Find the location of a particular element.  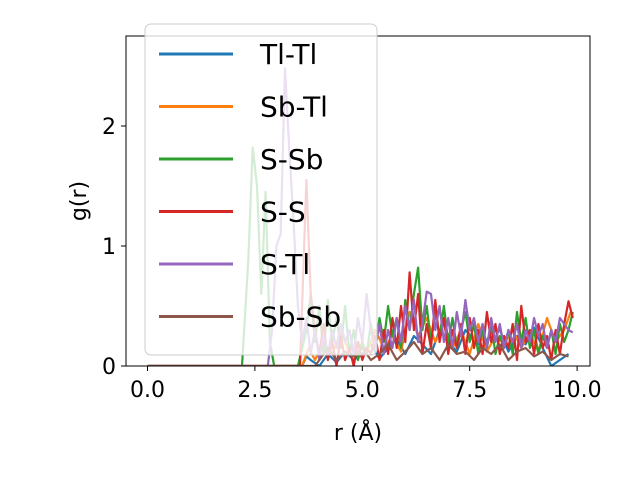

x-tick-label: 0.0 is located at coordinates (147, 390).